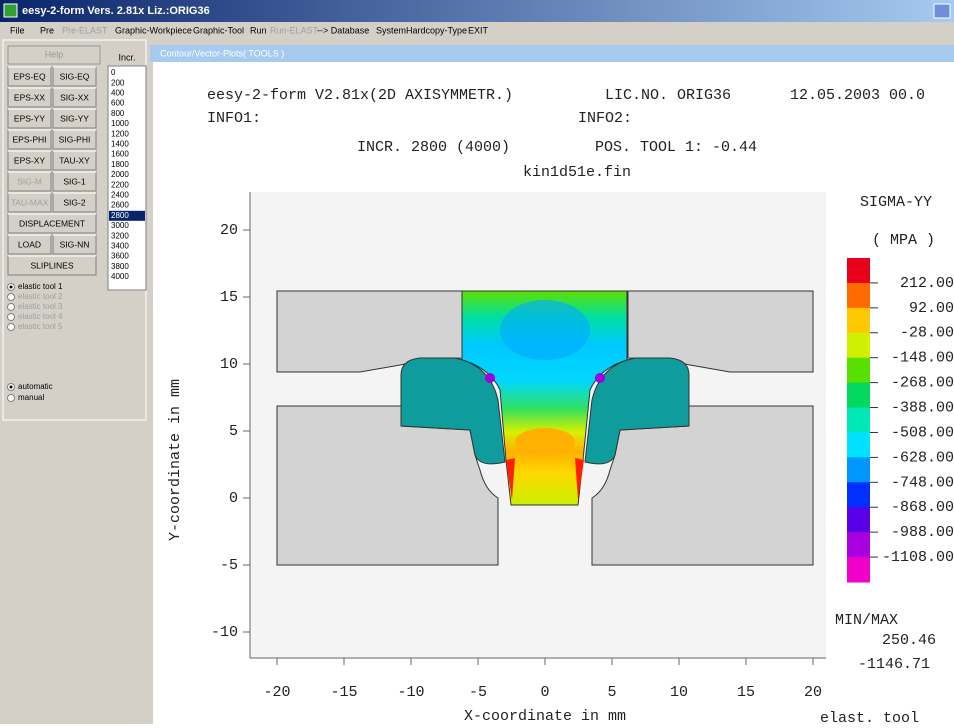 This screenshot has height=728, width=954. Describe the element at coordinates (343, 30) in the screenshot. I see `menu-item: --> Database` at that location.